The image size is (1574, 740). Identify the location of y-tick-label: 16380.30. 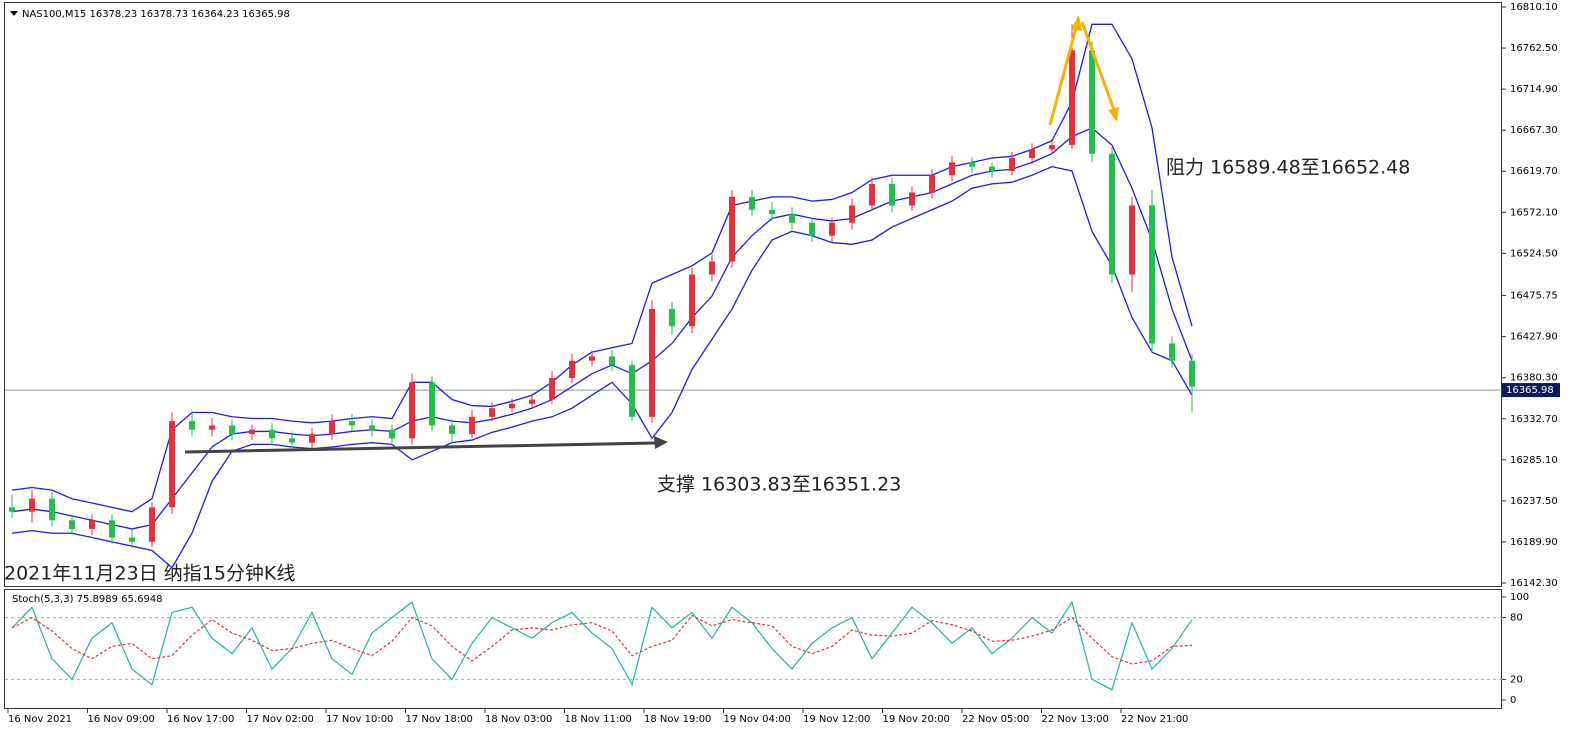
(1534, 378).